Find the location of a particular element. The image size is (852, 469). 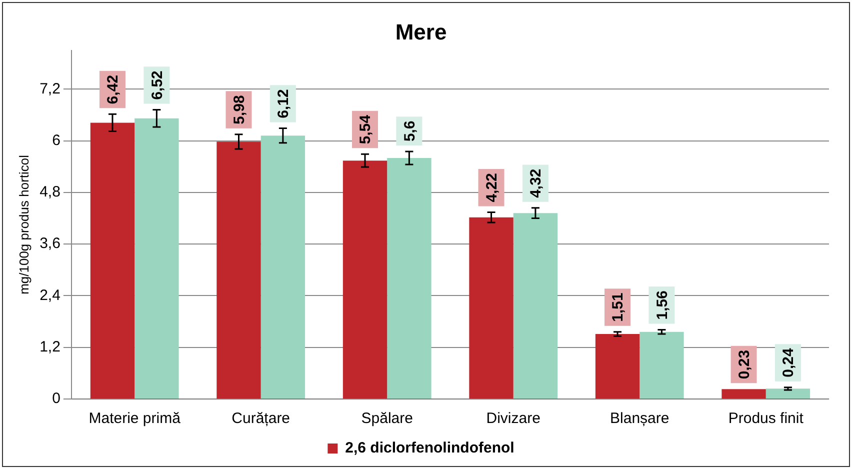

x-tick-label: Curățare is located at coordinates (261, 419).